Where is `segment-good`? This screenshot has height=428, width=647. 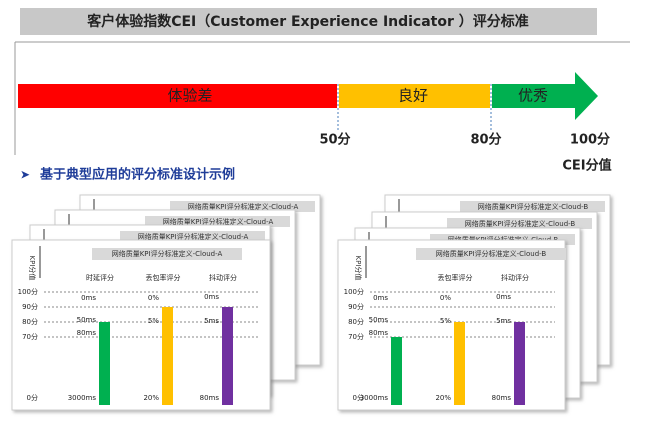
segment-good is located at coordinates (414, 96).